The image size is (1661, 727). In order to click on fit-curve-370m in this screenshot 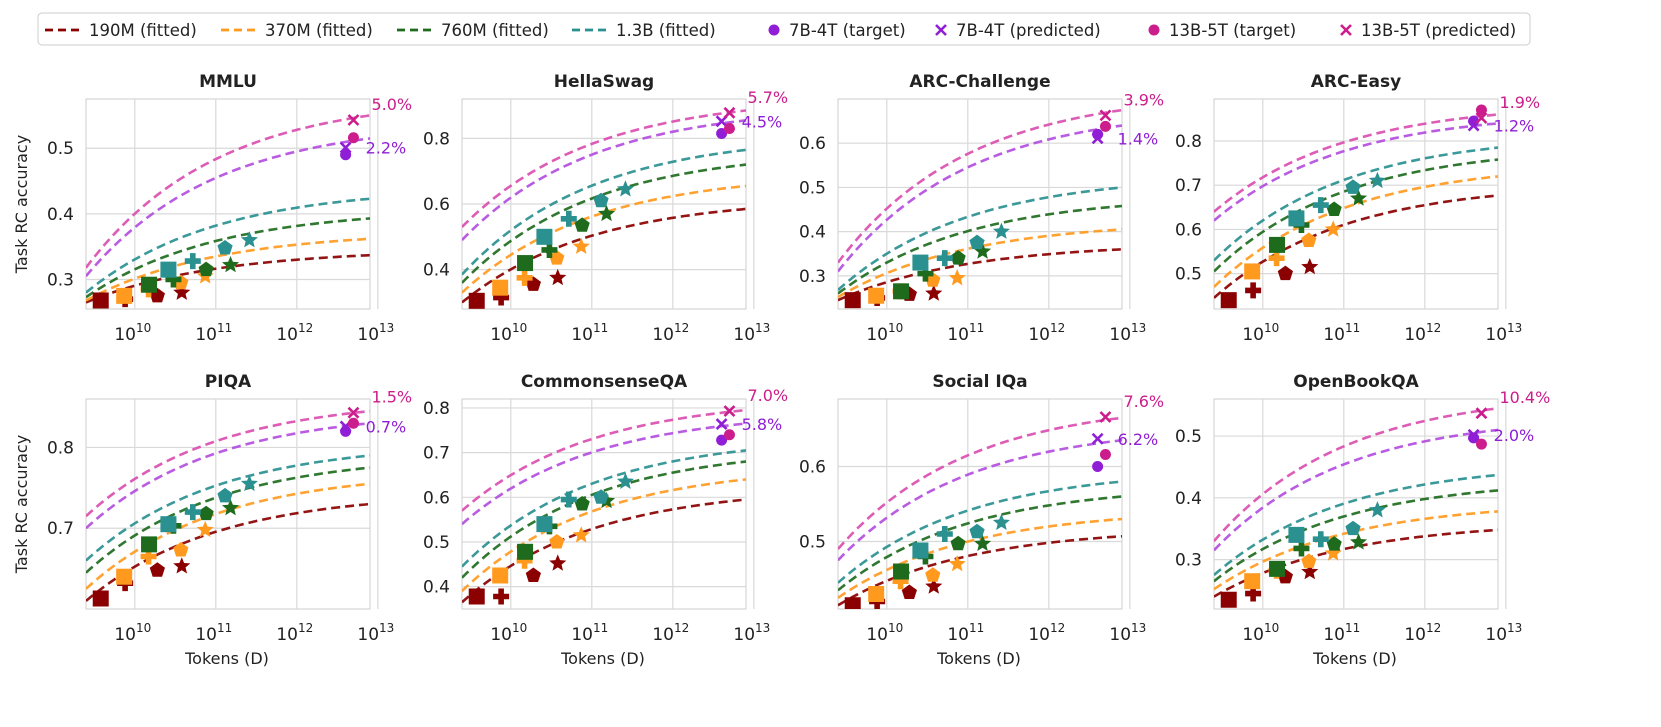, I will do `click(980, 558)`.